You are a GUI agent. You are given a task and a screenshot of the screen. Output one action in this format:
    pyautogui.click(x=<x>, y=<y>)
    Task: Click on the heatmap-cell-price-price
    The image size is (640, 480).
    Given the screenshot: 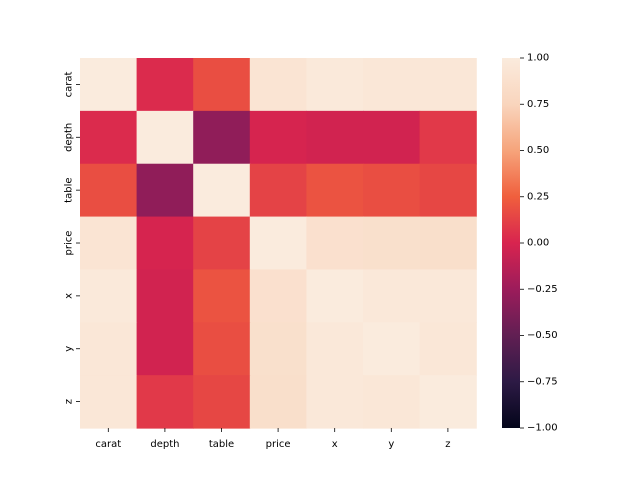 What is the action you would take?
    pyautogui.click(x=278, y=243)
    